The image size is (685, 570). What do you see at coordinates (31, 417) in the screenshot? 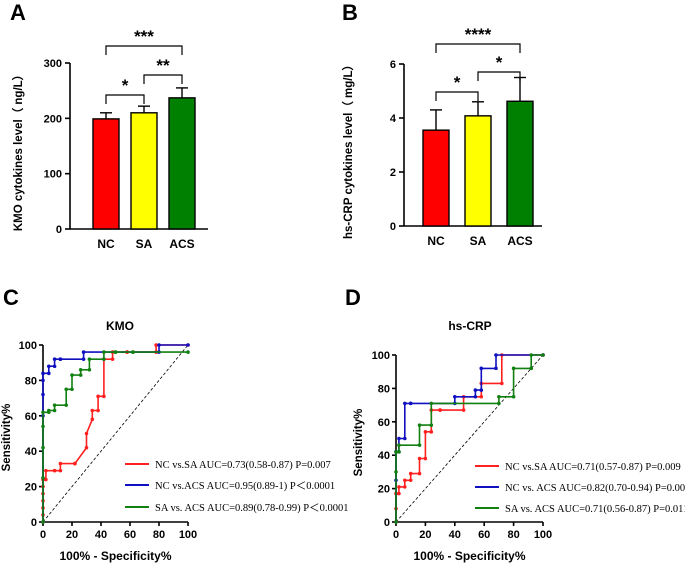
I see `y-tick-label: 60` at bounding box center [31, 417].